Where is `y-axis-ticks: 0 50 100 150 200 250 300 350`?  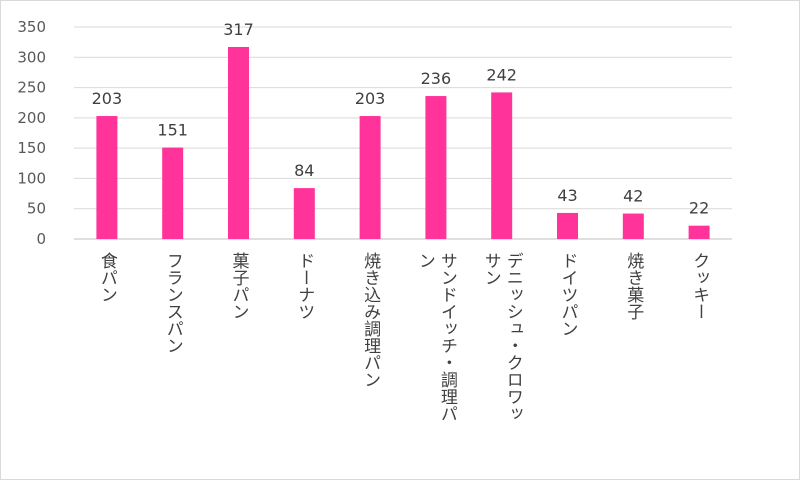
y-axis-ticks: 0 50 100 150 200 250 300 350 is located at coordinates (31, 133).